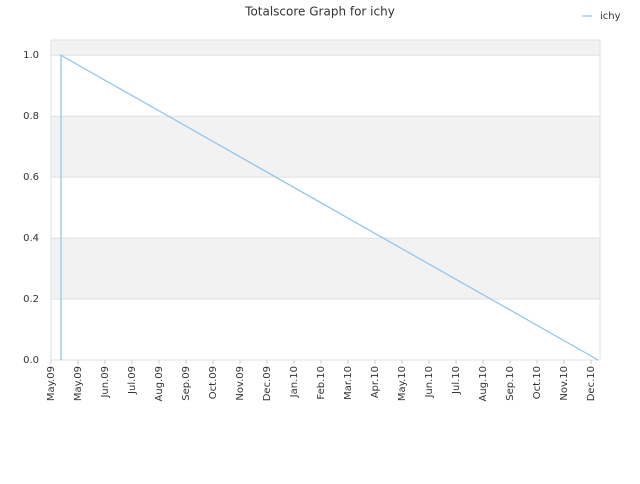  Describe the element at coordinates (294, 382) in the screenshot. I see `x-tick-label: Jan.10` at that location.